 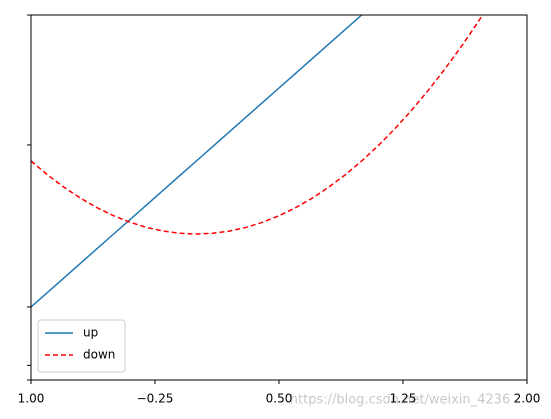 I want to click on x-tick-label: 2.00, so click(x=527, y=399).